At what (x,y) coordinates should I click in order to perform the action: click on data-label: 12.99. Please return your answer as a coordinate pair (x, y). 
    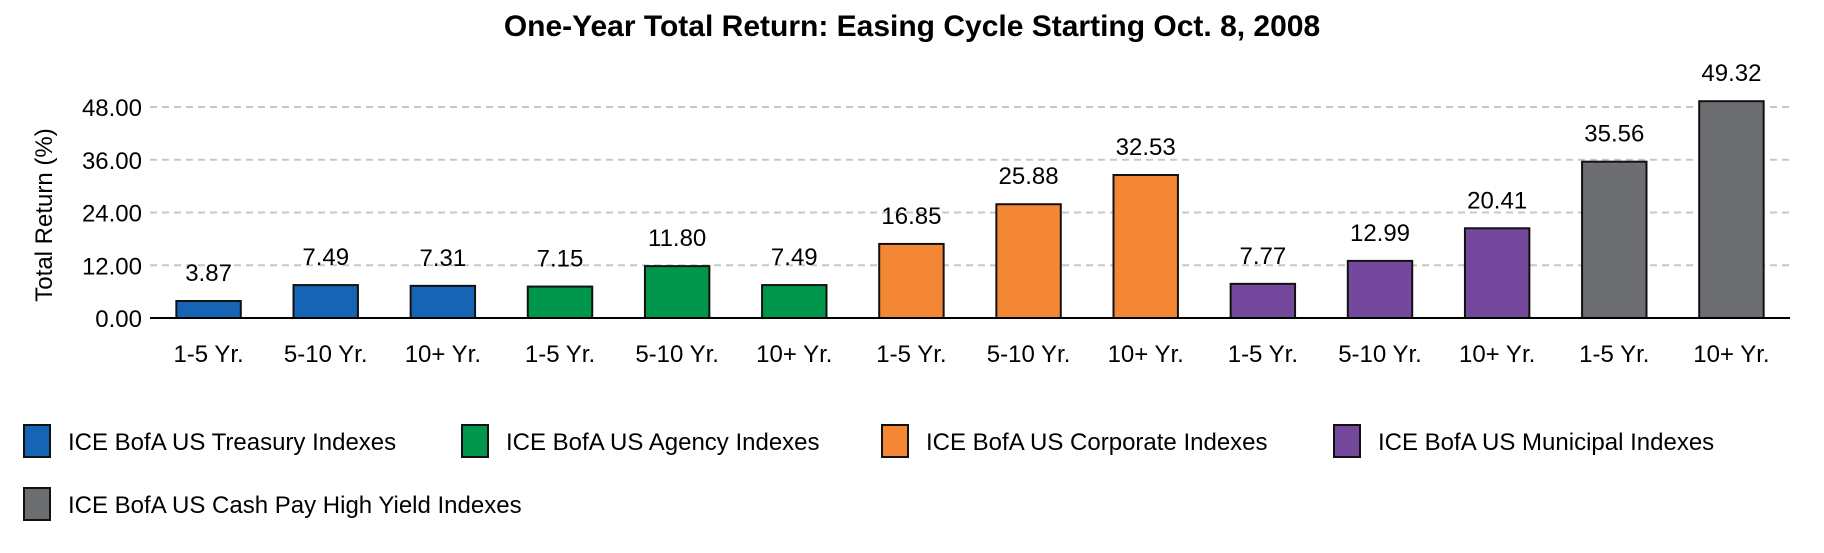
    Looking at the image, I should click on (1380, 233).